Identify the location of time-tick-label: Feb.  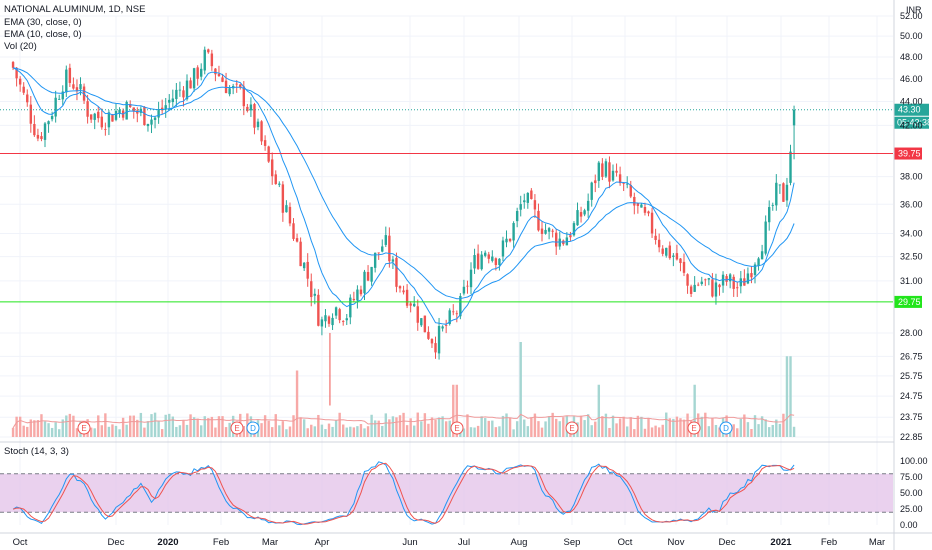
(829, 542).